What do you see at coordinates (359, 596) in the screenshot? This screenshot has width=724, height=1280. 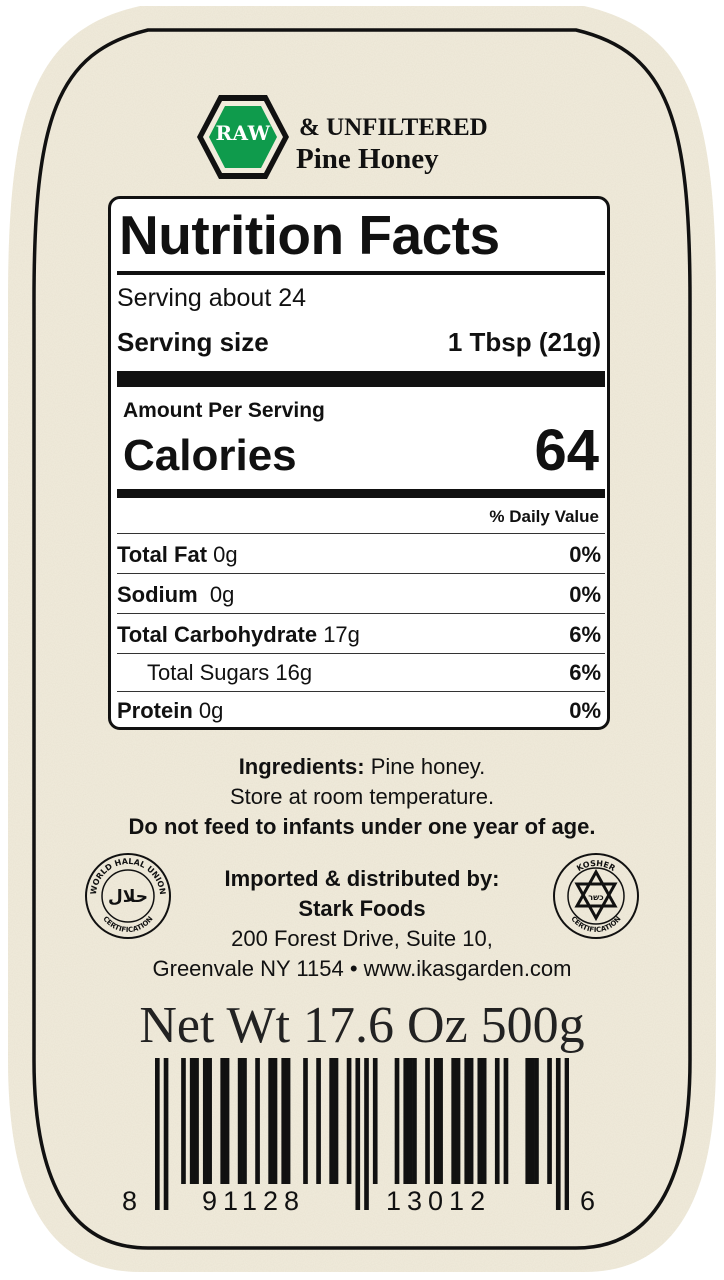 I see `nutrient-row-sodium: Sodium 0g 0%` at bounding box center [359, 596].